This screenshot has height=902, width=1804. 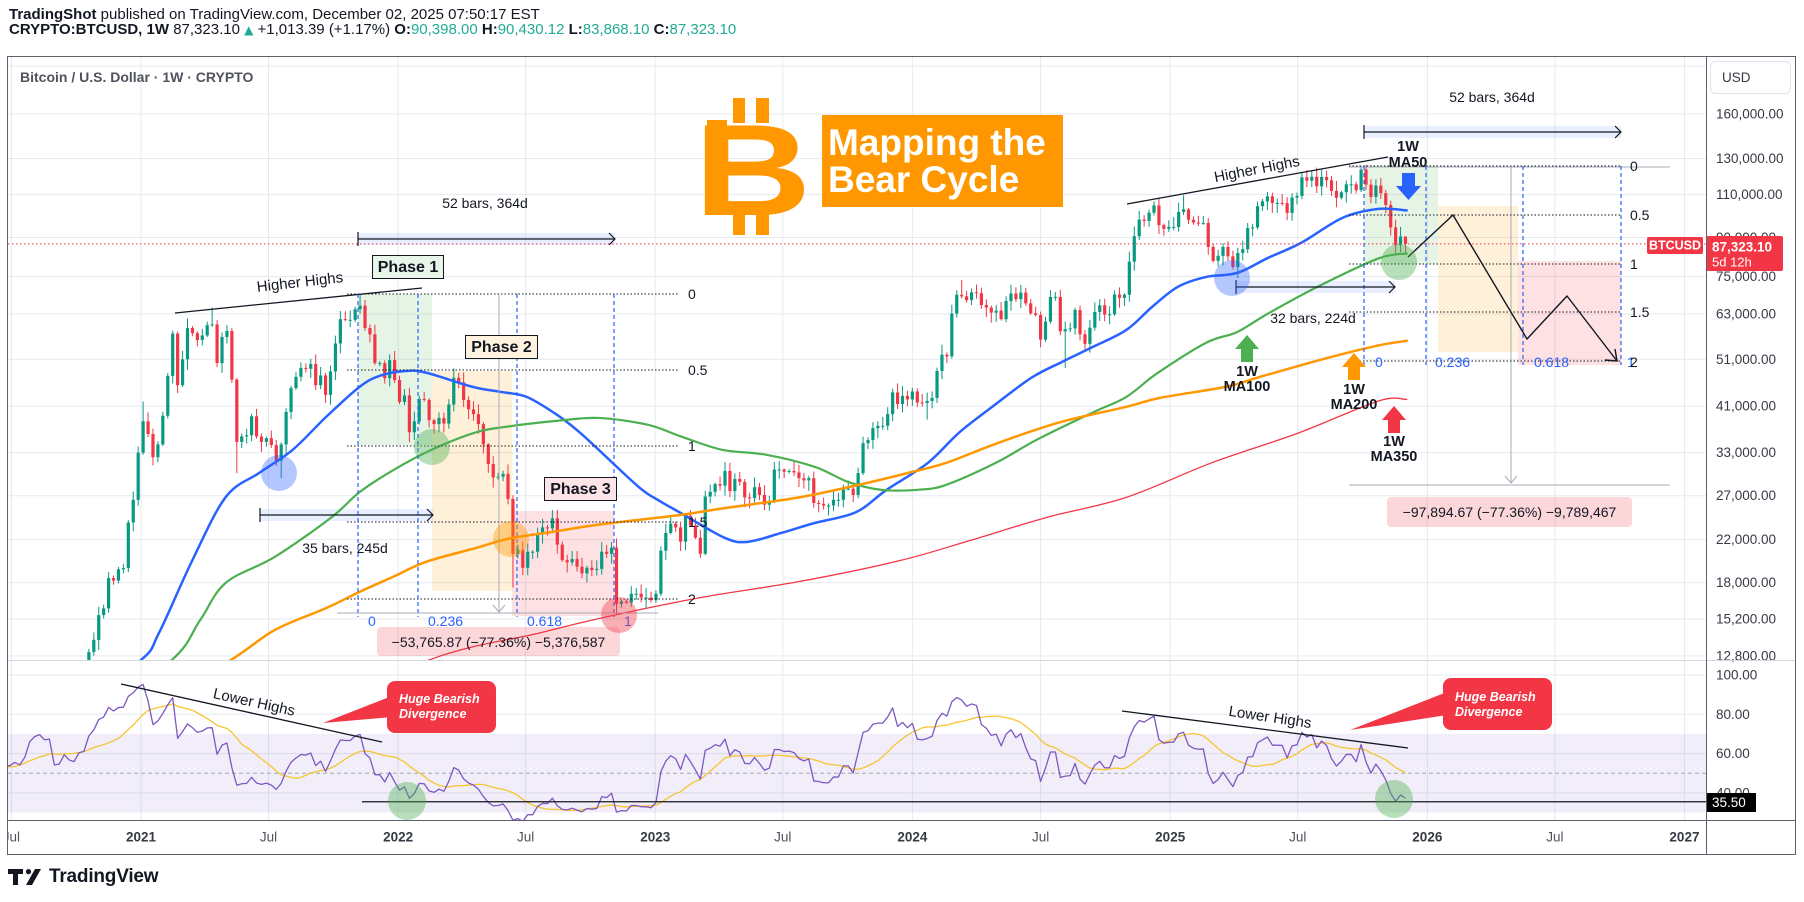 I want to click on author-link: TradingShot, so click(x=53, y=14).